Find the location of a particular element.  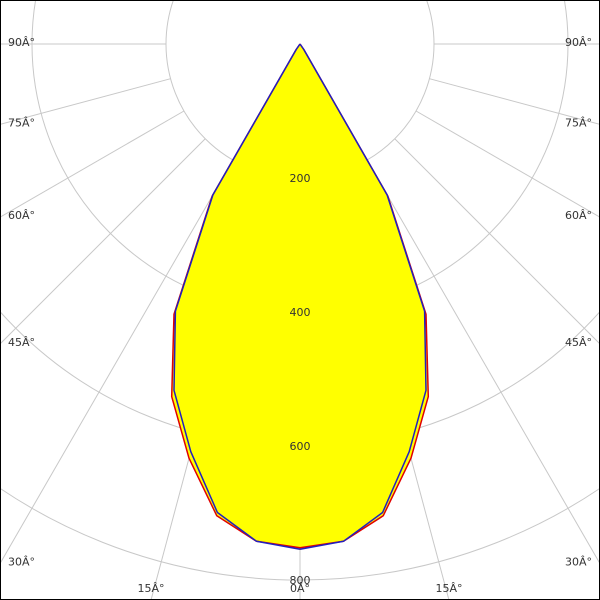

angle-label: 0Â° is located at coordinates (300, 588).